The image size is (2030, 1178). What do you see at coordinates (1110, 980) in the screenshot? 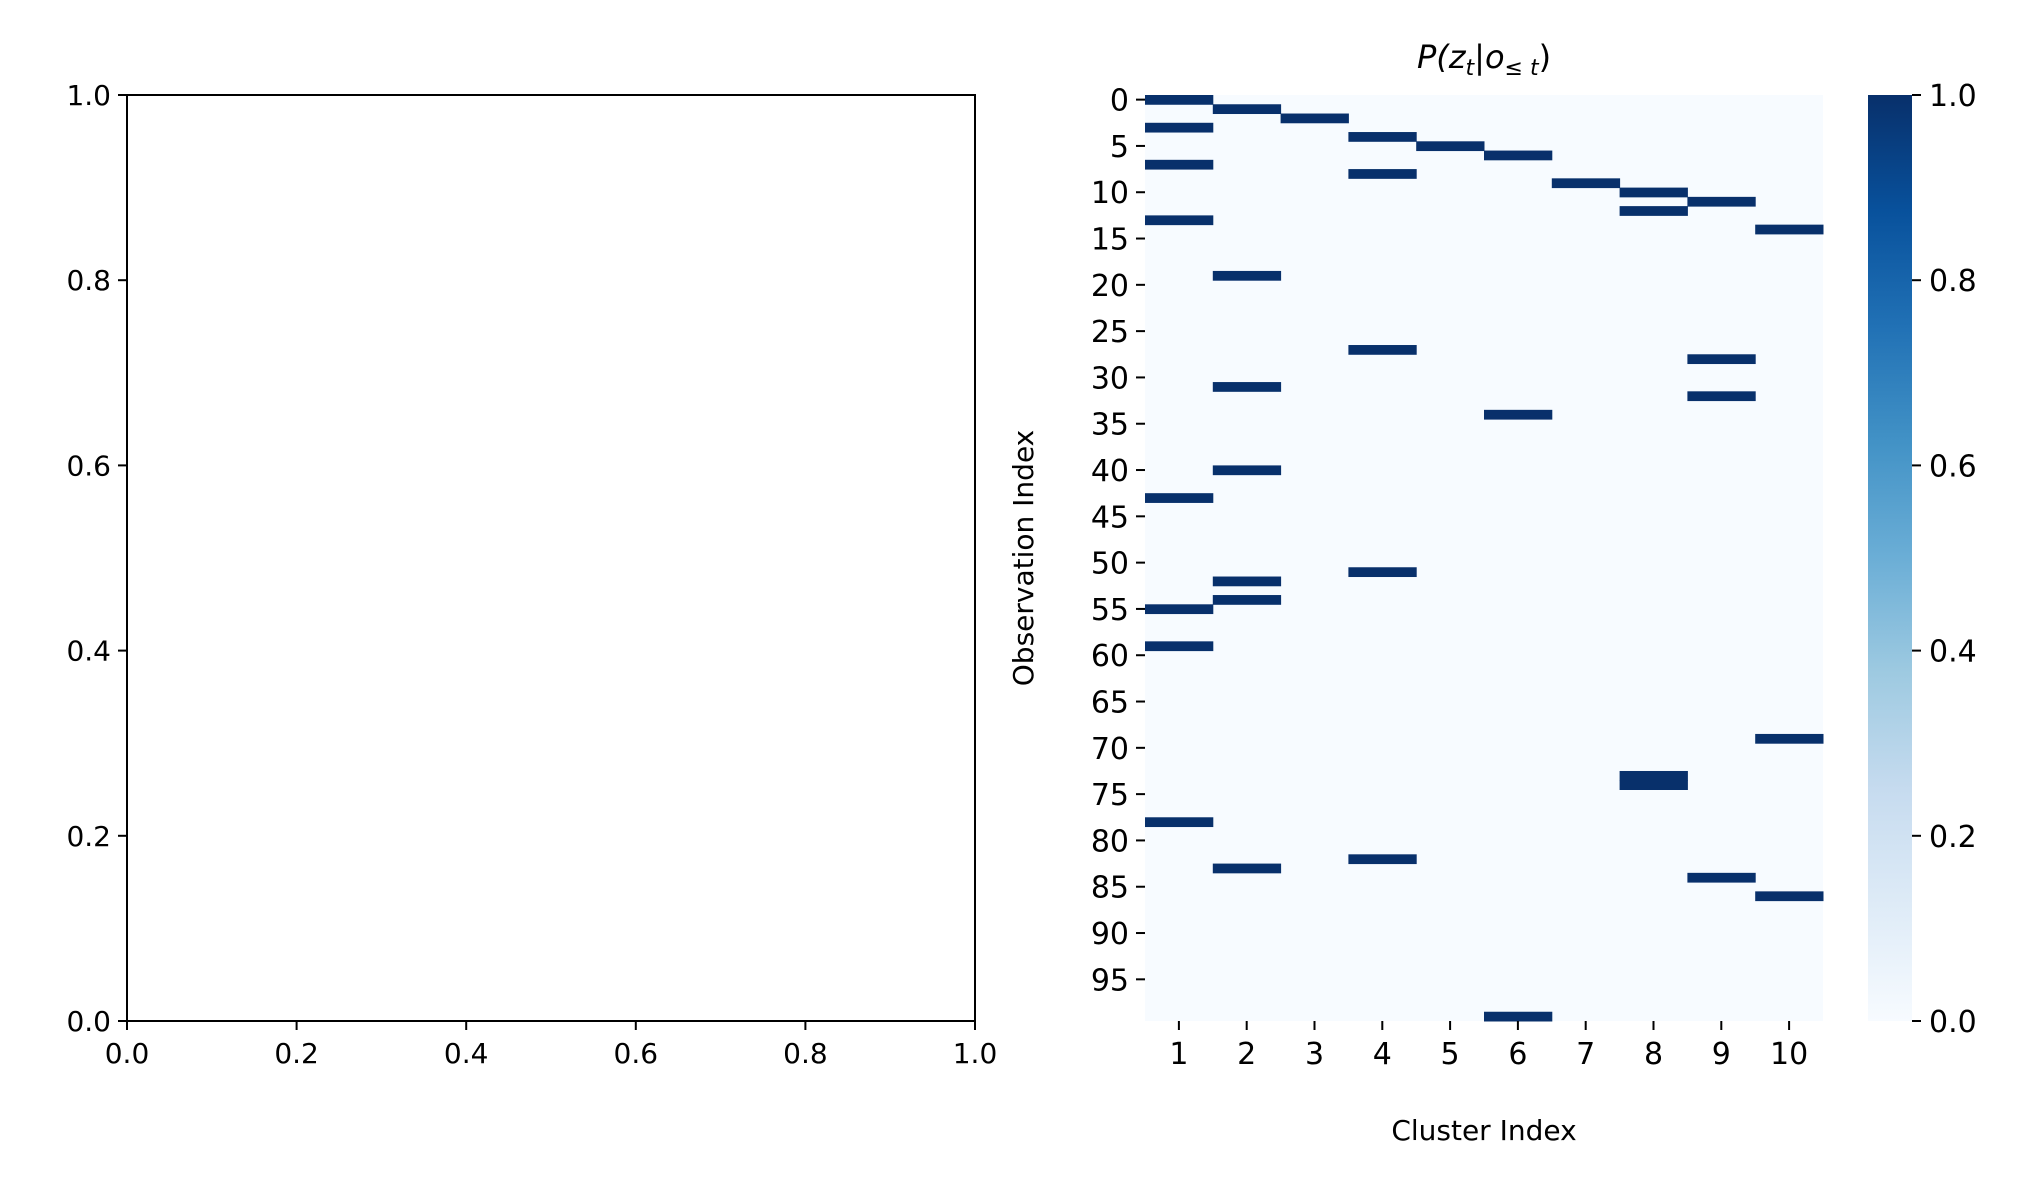
I see `heatmap-y-tick-label: 95` at bounding box center [1110, 980].